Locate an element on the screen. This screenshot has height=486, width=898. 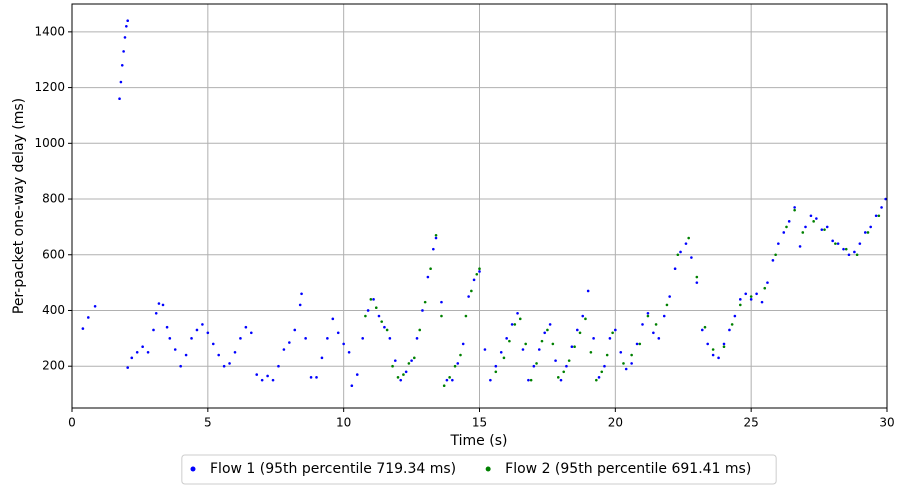
y-tick-label: 600 is located at coordinates (53, 254).